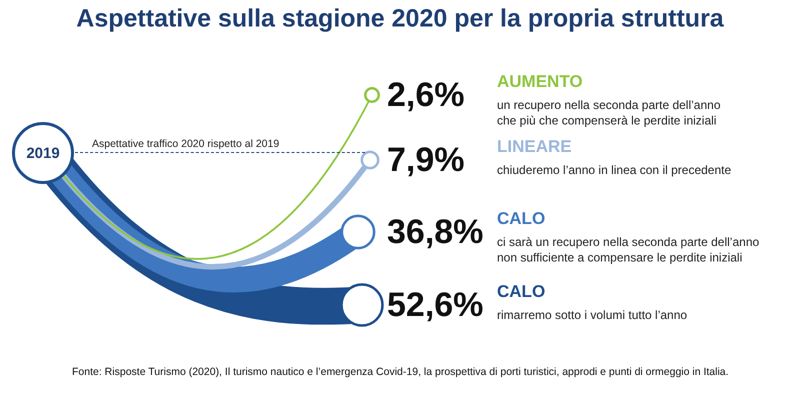  What do you see at coordinates (425, 95) in the screenshot?
I see `data-label: 2,6%` at bounding box center [425, 95].